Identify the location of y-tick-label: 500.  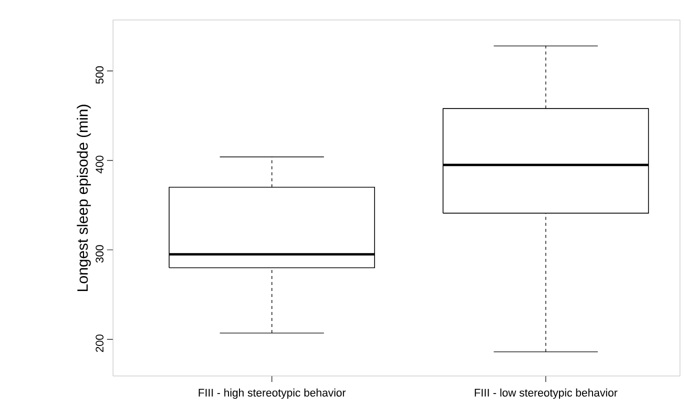
(100, 75).